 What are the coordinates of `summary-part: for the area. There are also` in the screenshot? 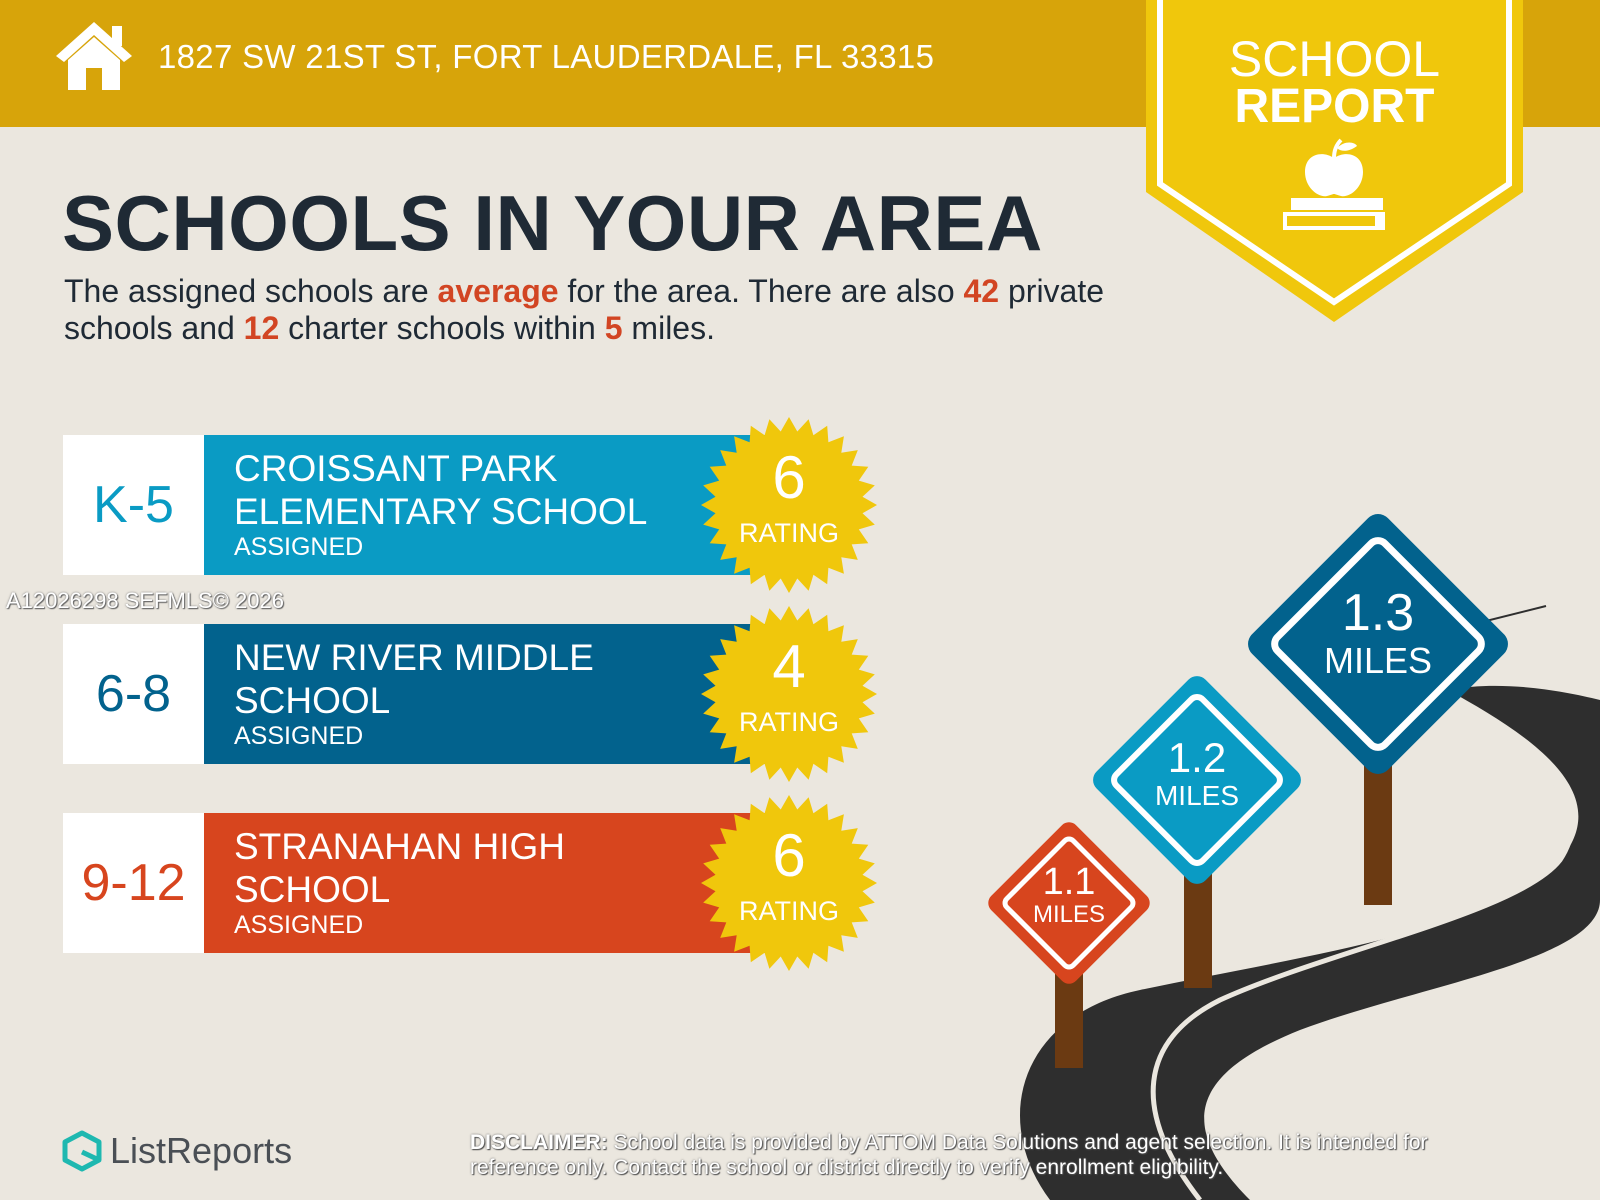 It's located at (761, 291).